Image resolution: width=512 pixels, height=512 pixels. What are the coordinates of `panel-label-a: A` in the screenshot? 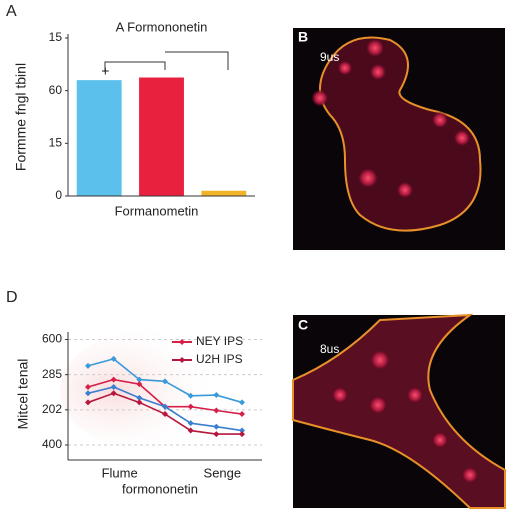 It's located at (11, 11).